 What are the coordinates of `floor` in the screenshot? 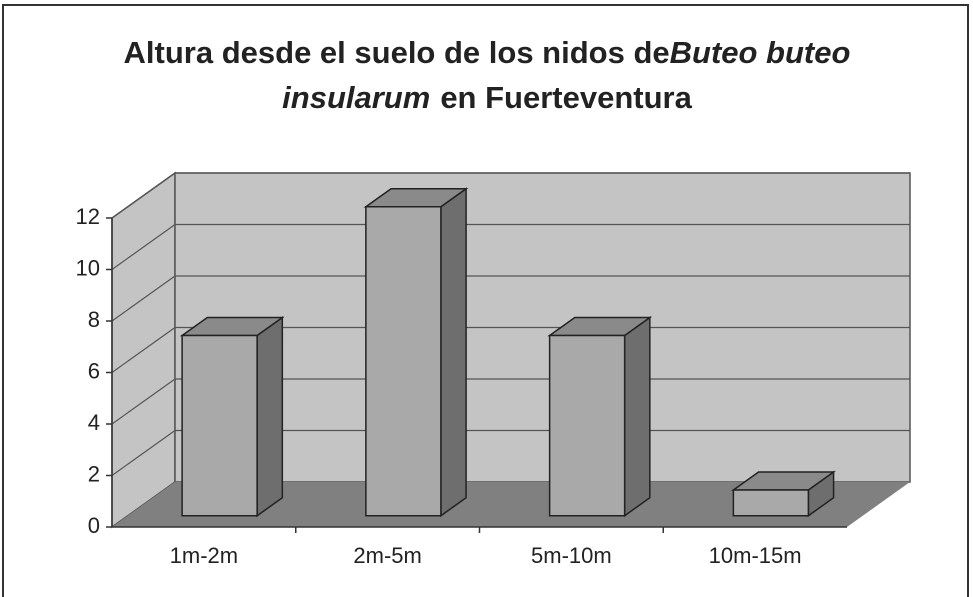 It's located at (511, 504).